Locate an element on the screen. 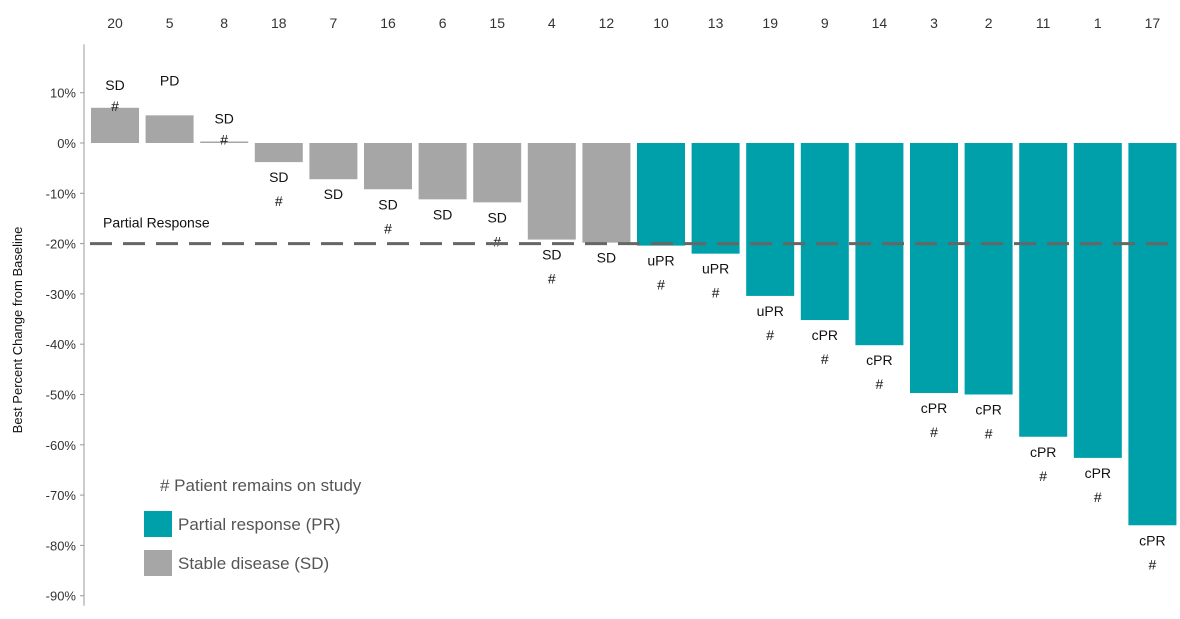  patient-id-label: 10 is located at coordinates (661, 23).